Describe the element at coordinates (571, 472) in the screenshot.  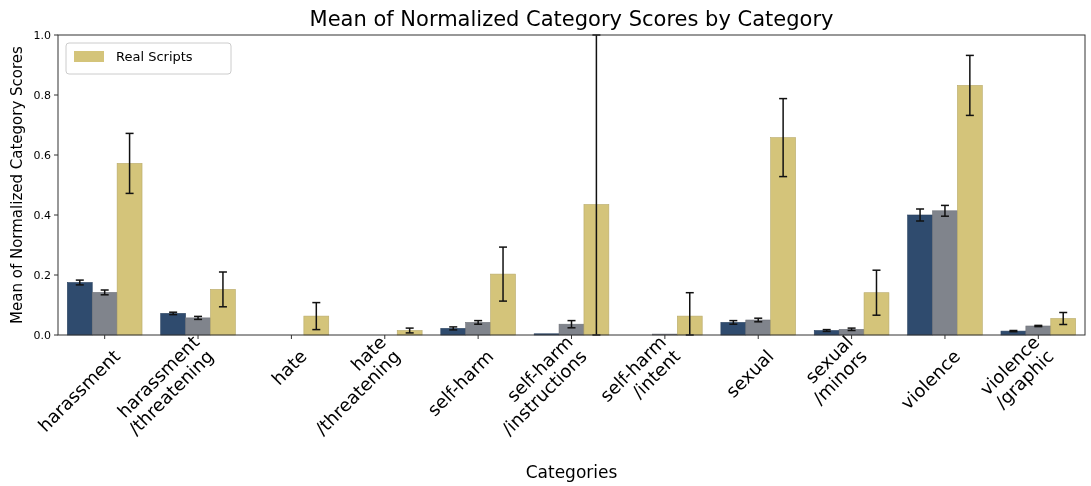
I see `x-axis-title: Categories` at that location.